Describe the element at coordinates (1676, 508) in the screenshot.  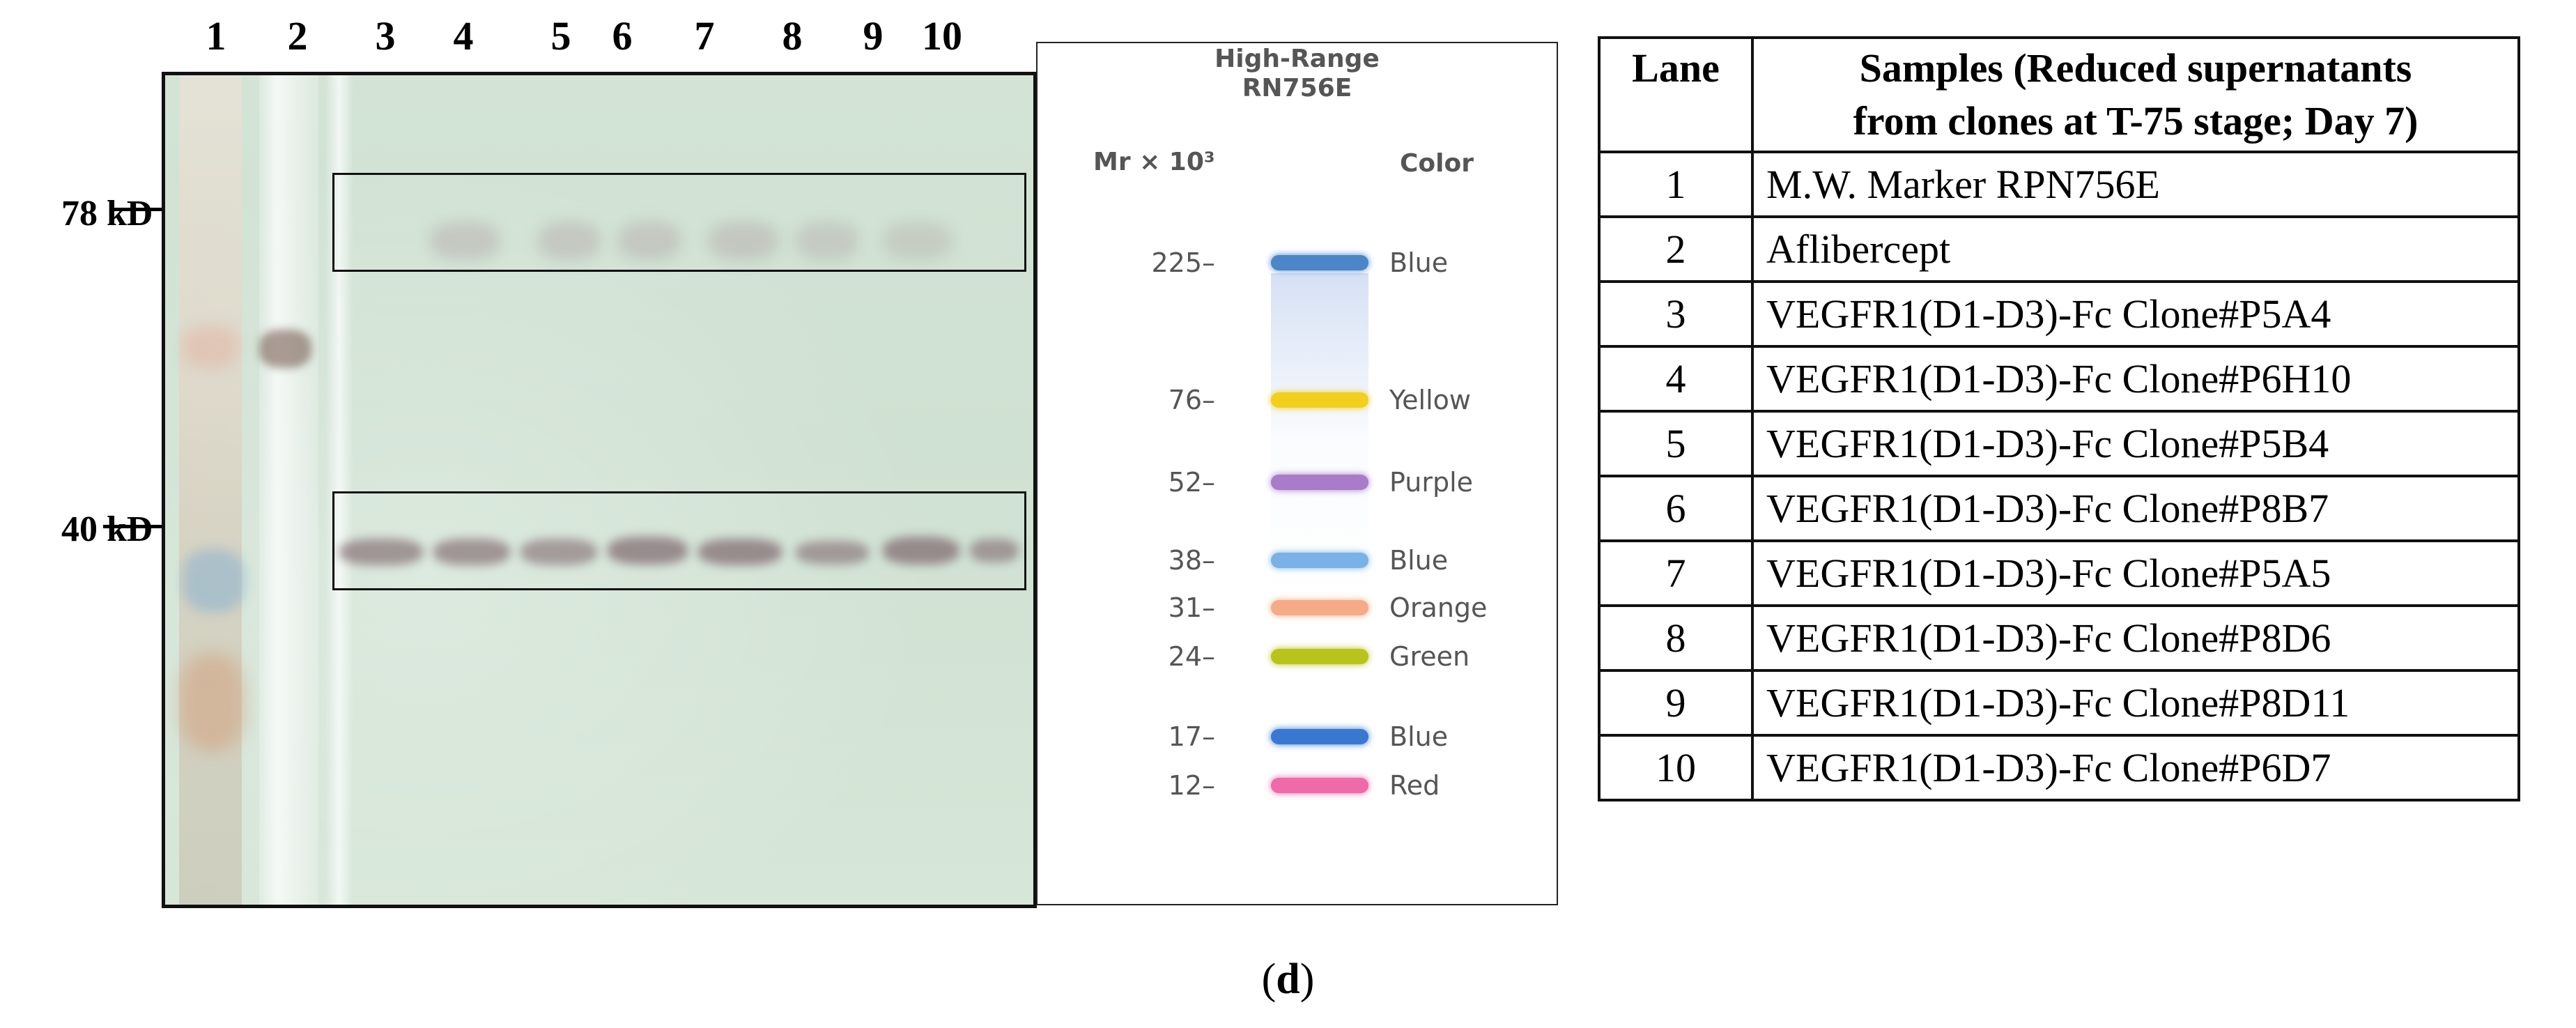
I see `lane-cell: 6` at that location.